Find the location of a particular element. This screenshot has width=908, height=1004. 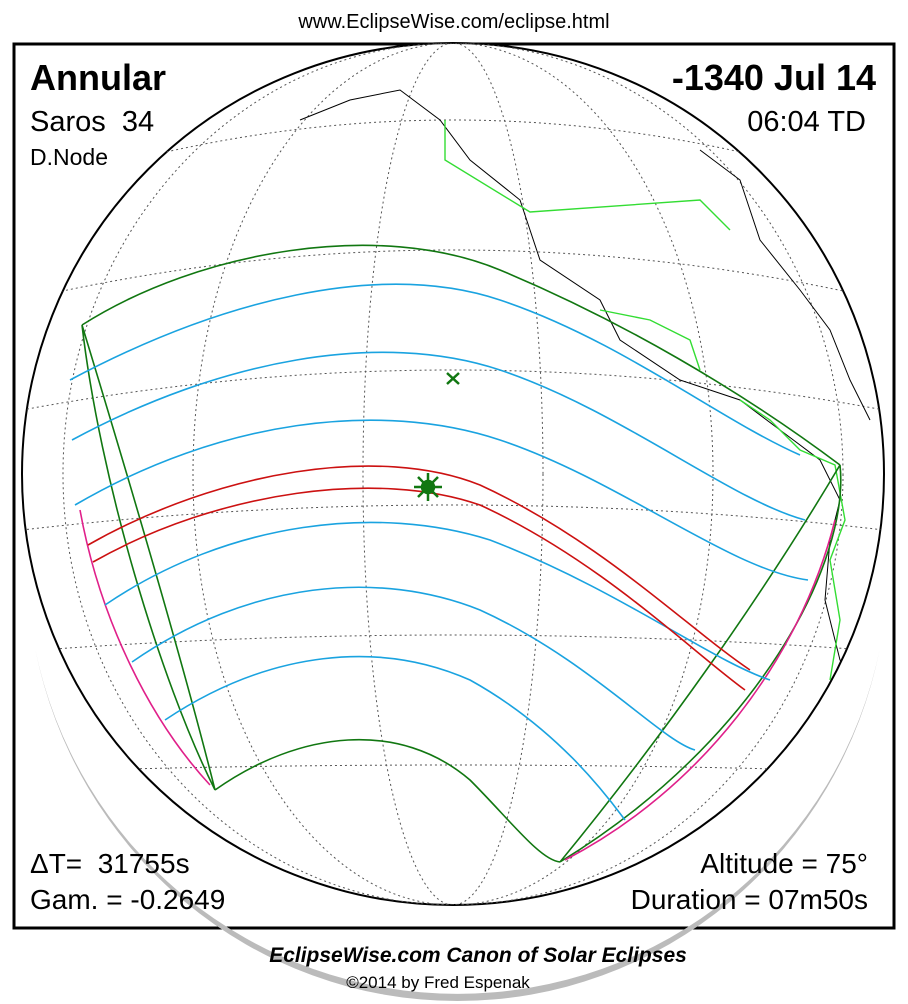

central-path-south is located at coordinates (419, 589).